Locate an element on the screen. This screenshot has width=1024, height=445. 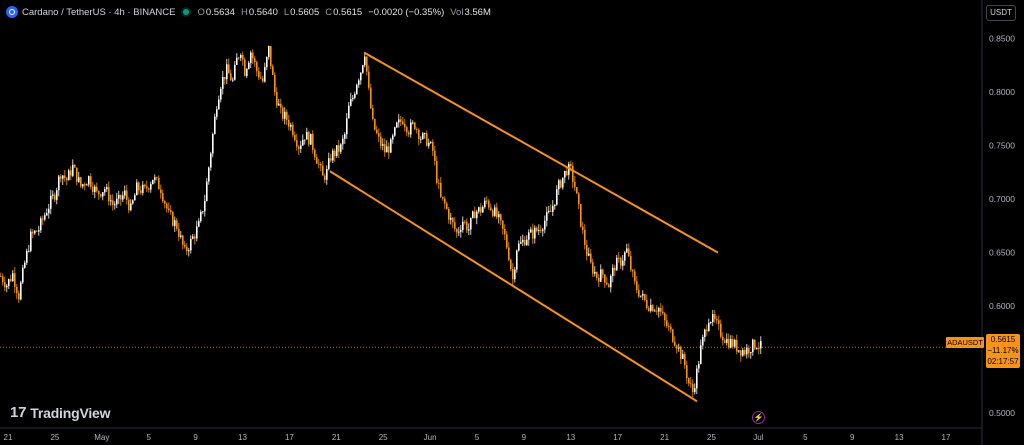
time-tick-label: 9 is located at coordinates (852, 437).